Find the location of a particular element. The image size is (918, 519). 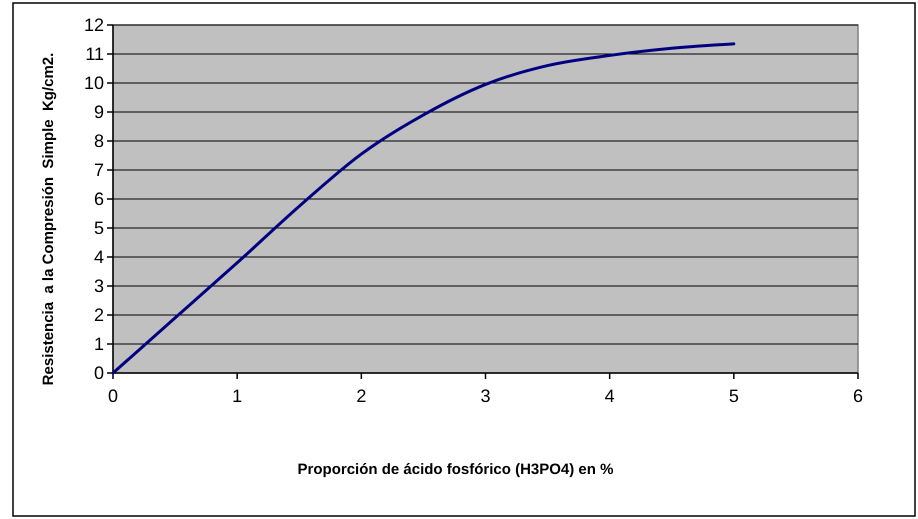

x-tick-label: 4 is located at coordinates (609, 396).